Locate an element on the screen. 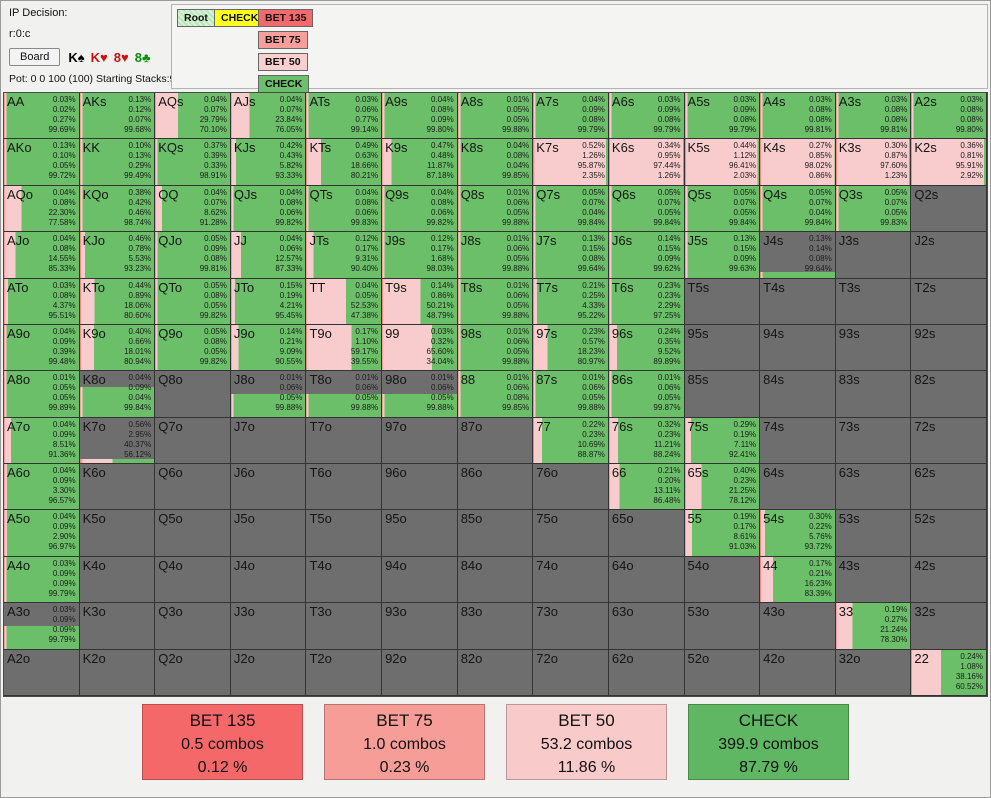 The width and height of the screenshot is (991, 798). hand-cell-63s: 63s is located at coordinates (873, 487).